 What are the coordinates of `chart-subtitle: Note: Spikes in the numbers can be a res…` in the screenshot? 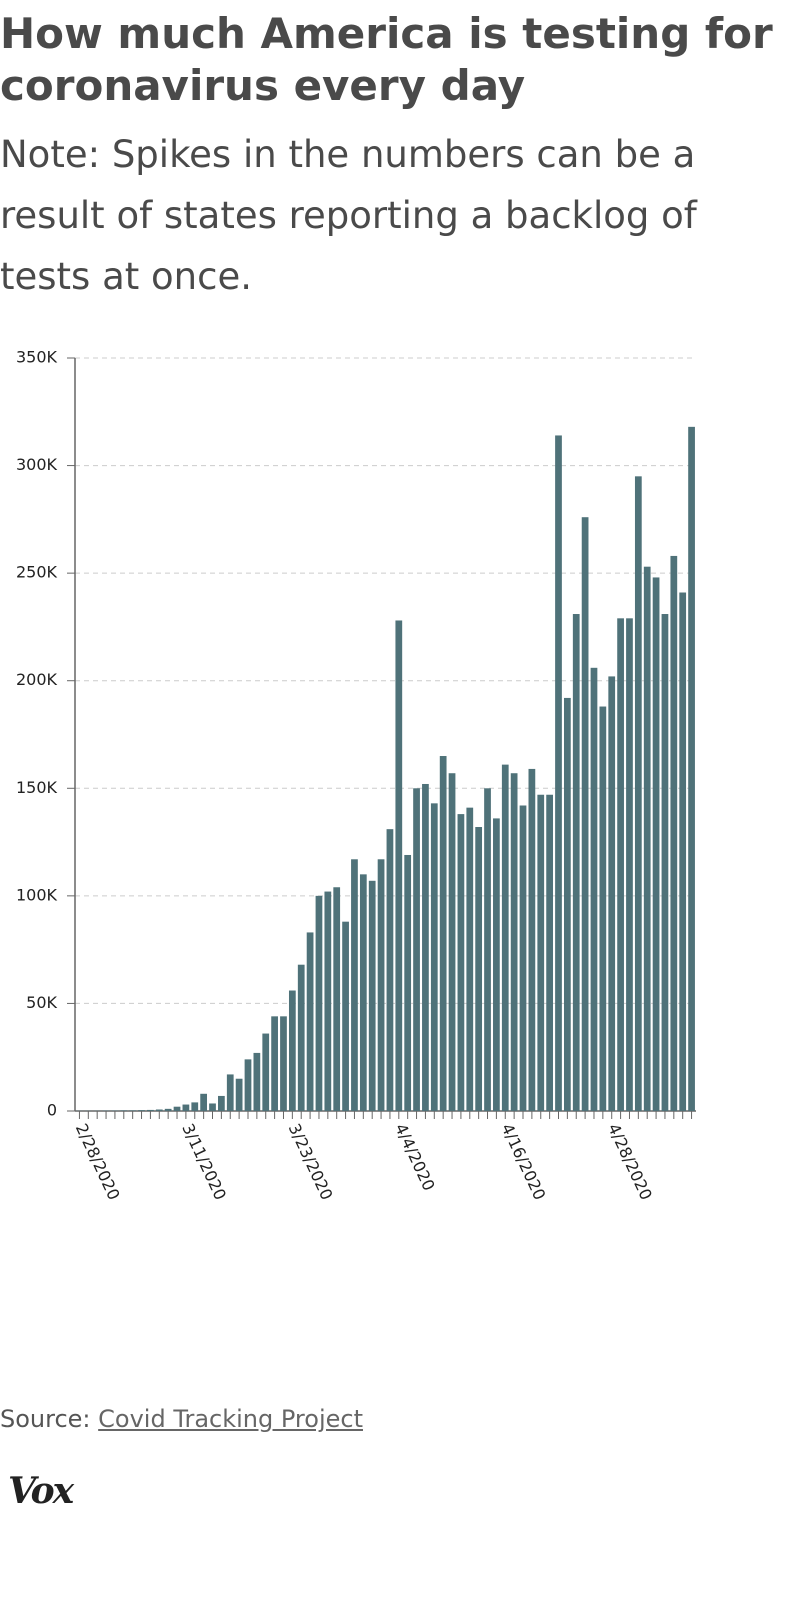 It's located at (348, 215).